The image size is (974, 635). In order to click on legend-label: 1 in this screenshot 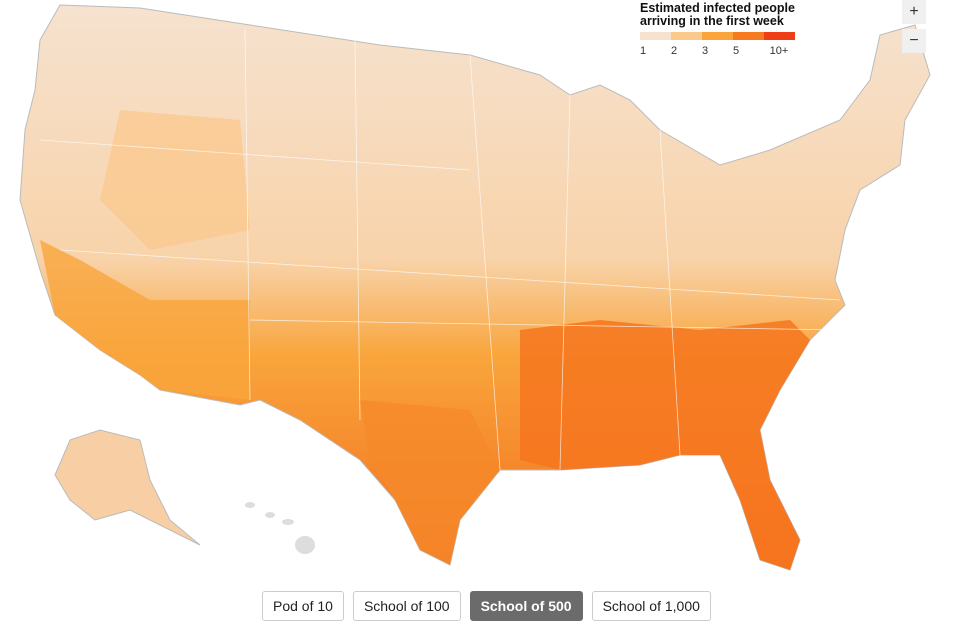, I will do `click(643, 51)`.